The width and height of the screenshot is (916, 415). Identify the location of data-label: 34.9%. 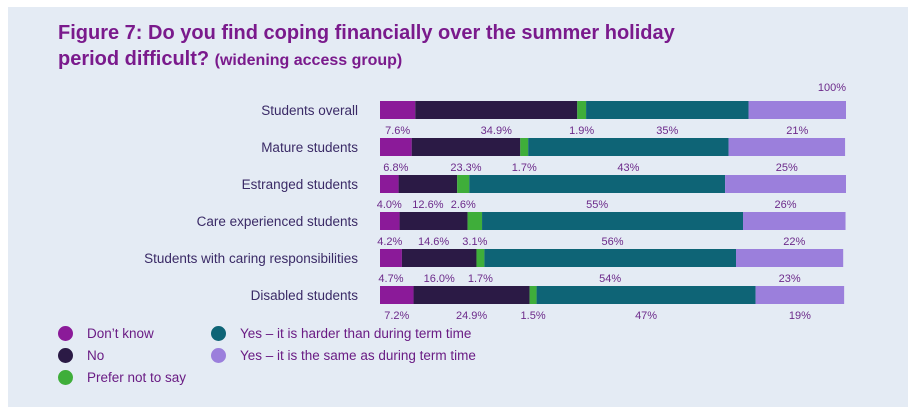
(496, 131).